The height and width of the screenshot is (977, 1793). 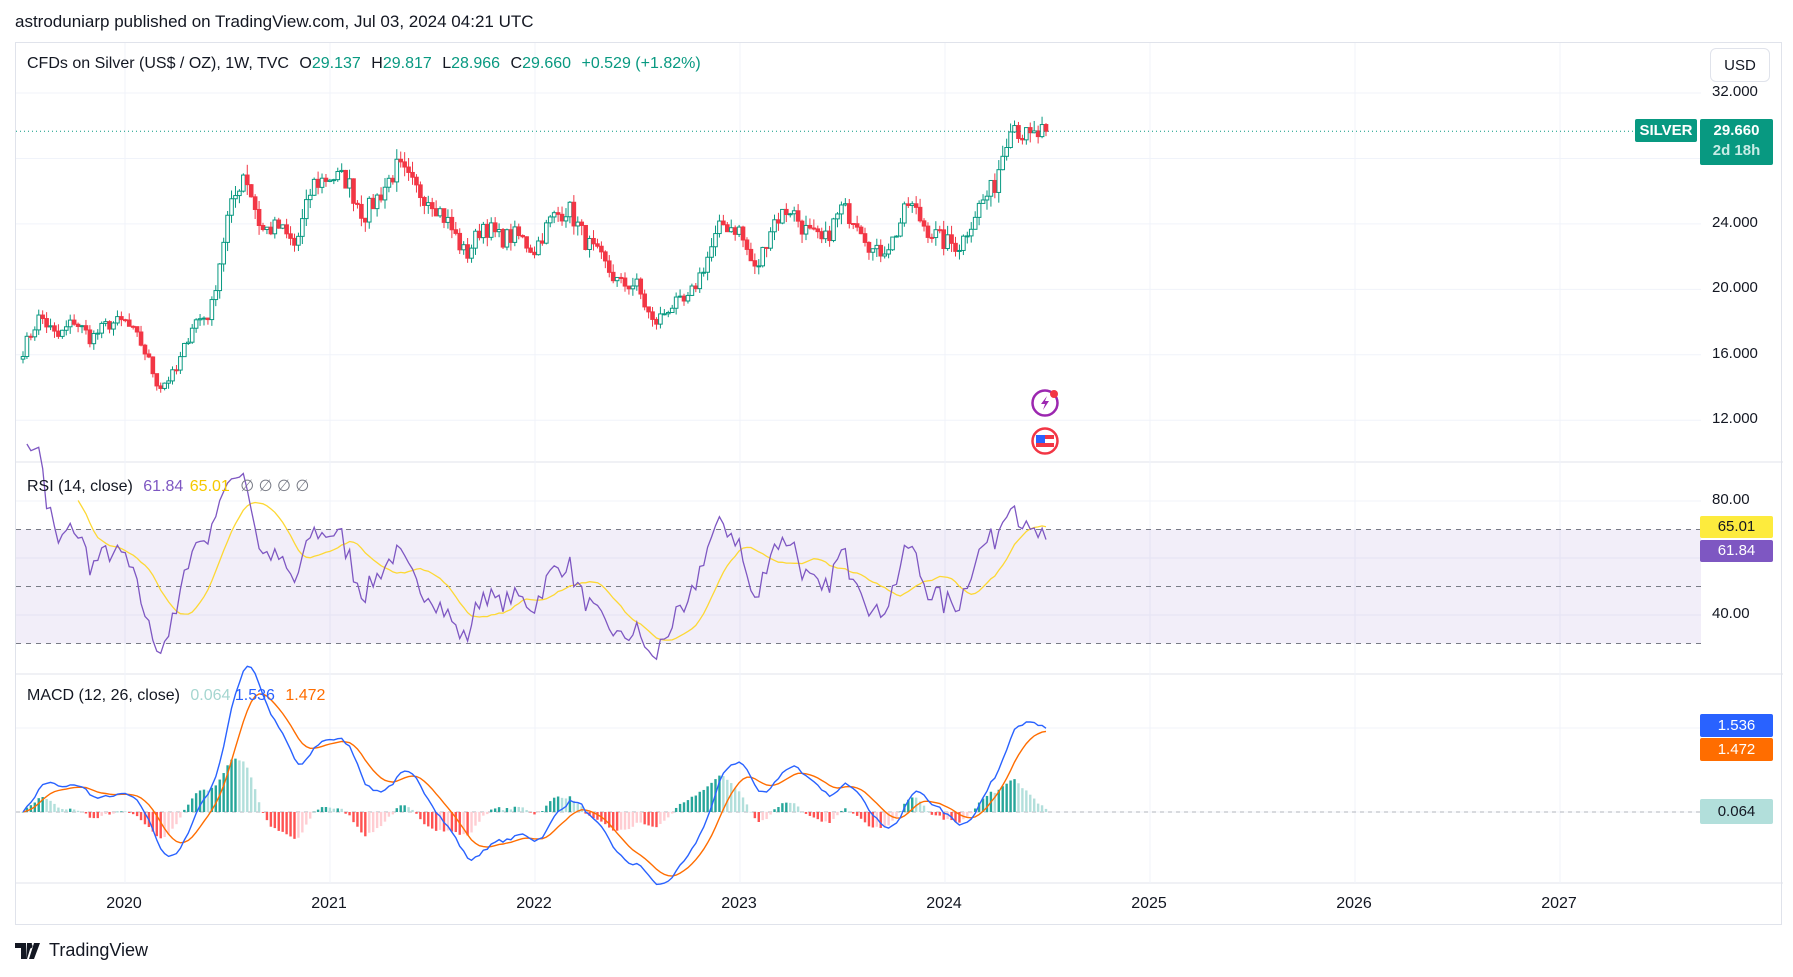 I want to click on earnings-flash-icon, so click(x=1045, y=403).